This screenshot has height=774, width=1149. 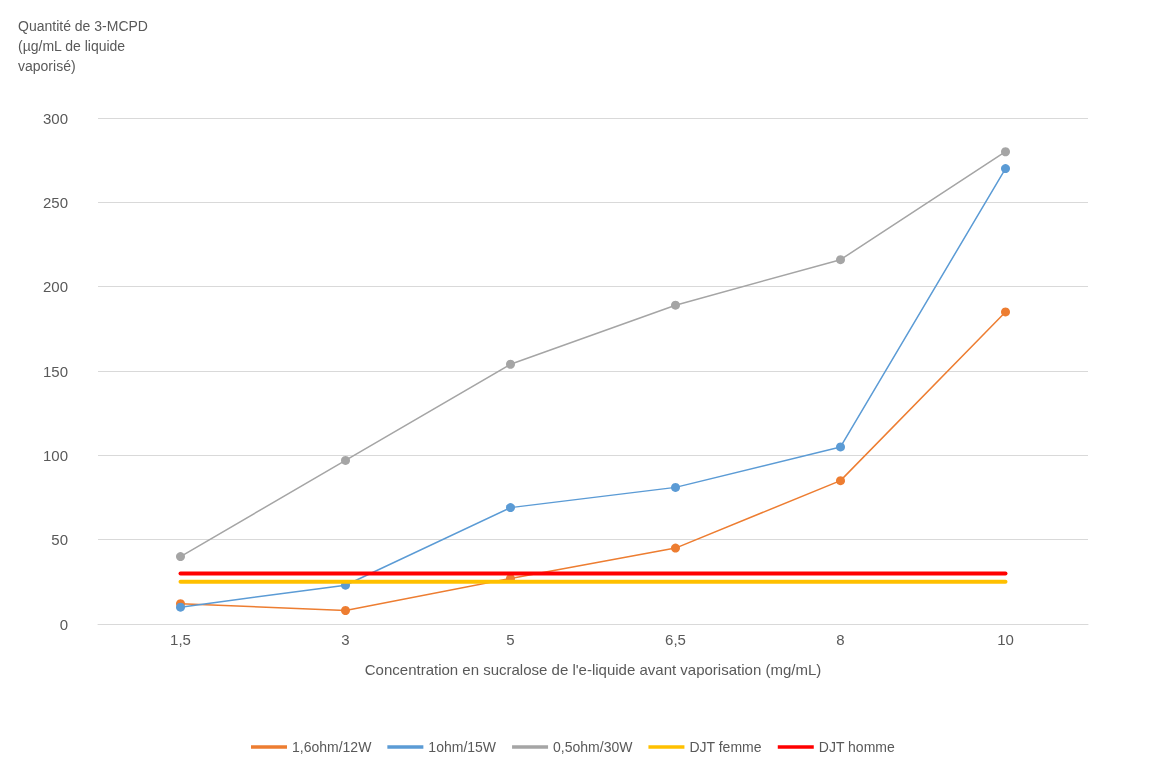 I want to click on x-tick-label: 6,5, so click(x=675, y=639).